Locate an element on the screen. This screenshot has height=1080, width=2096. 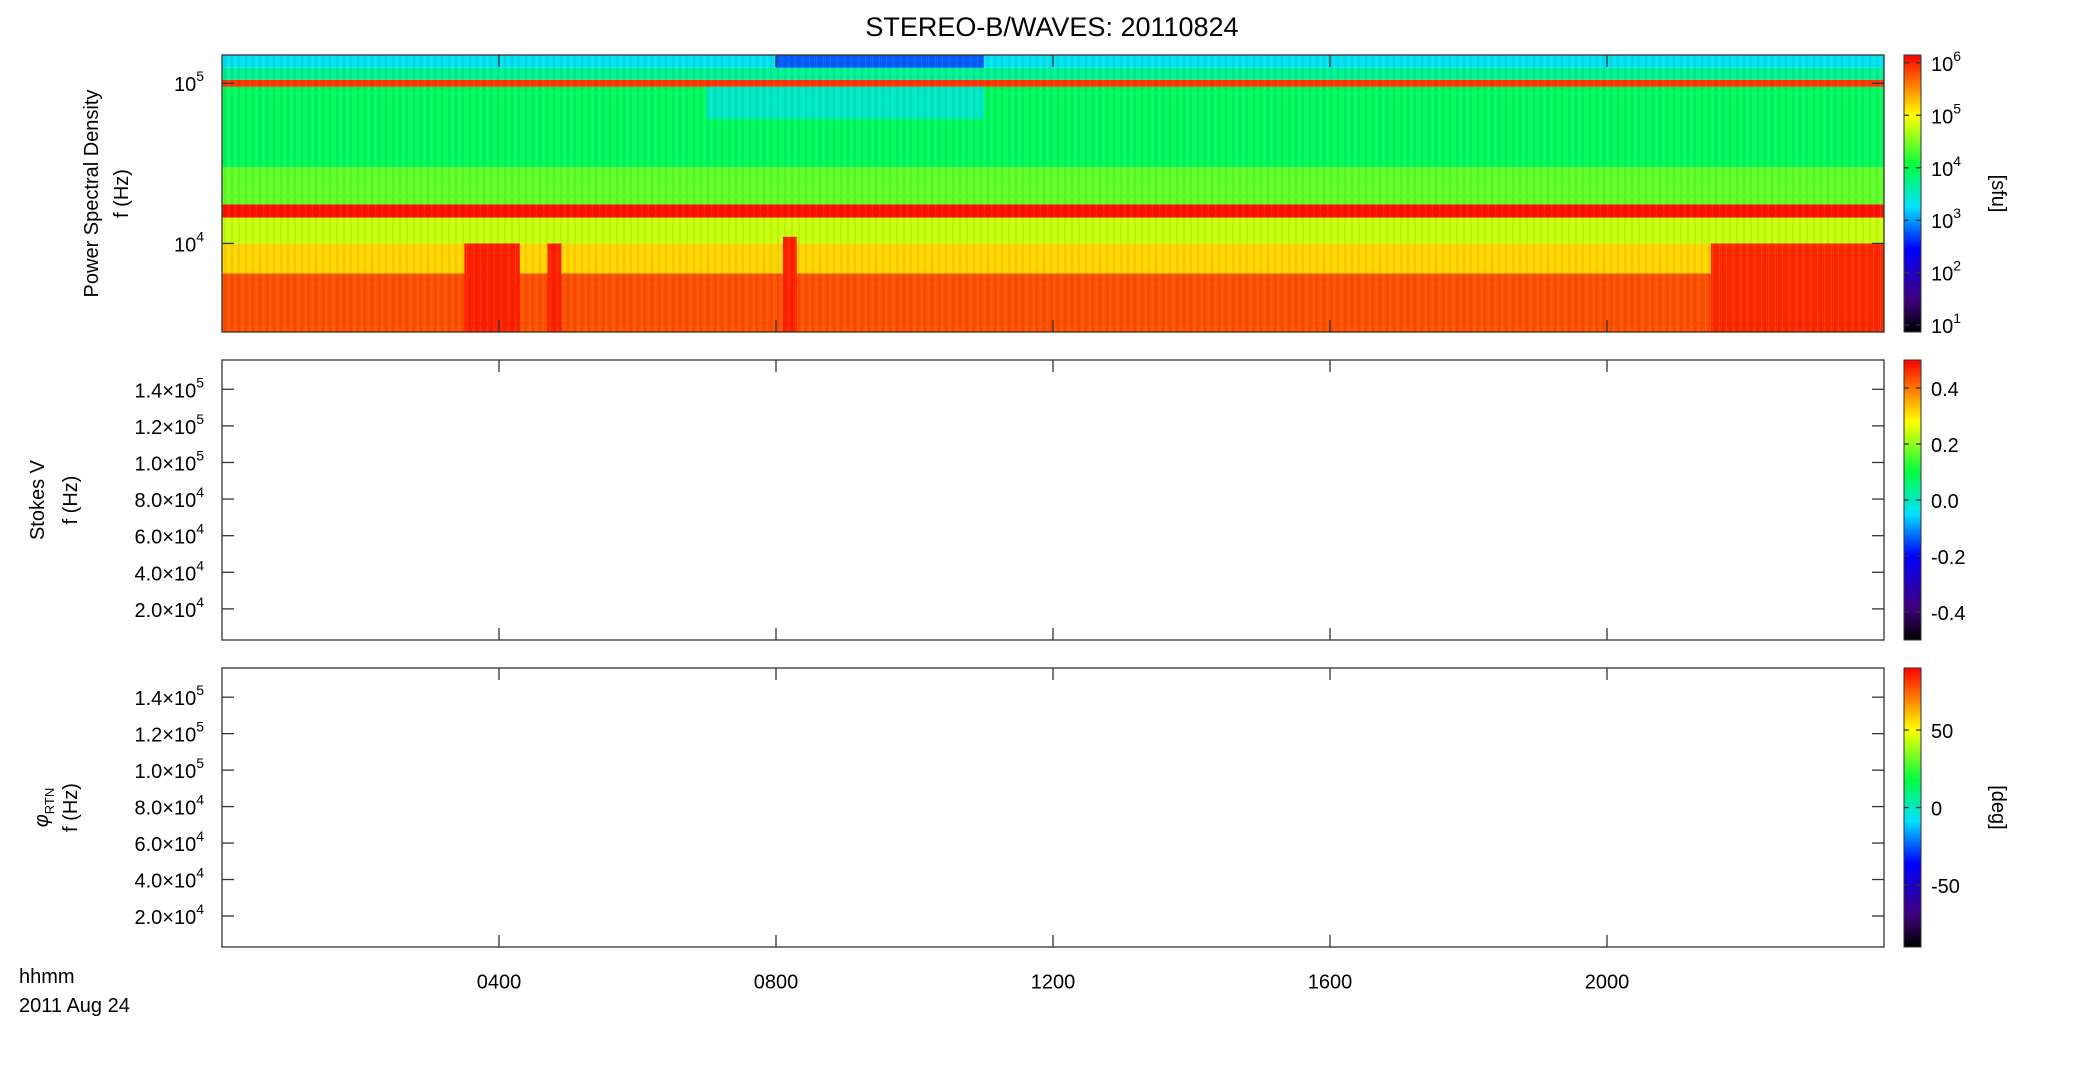
colorbar-tick-label-base: 0.4 is located at coordinates (1945, 390).